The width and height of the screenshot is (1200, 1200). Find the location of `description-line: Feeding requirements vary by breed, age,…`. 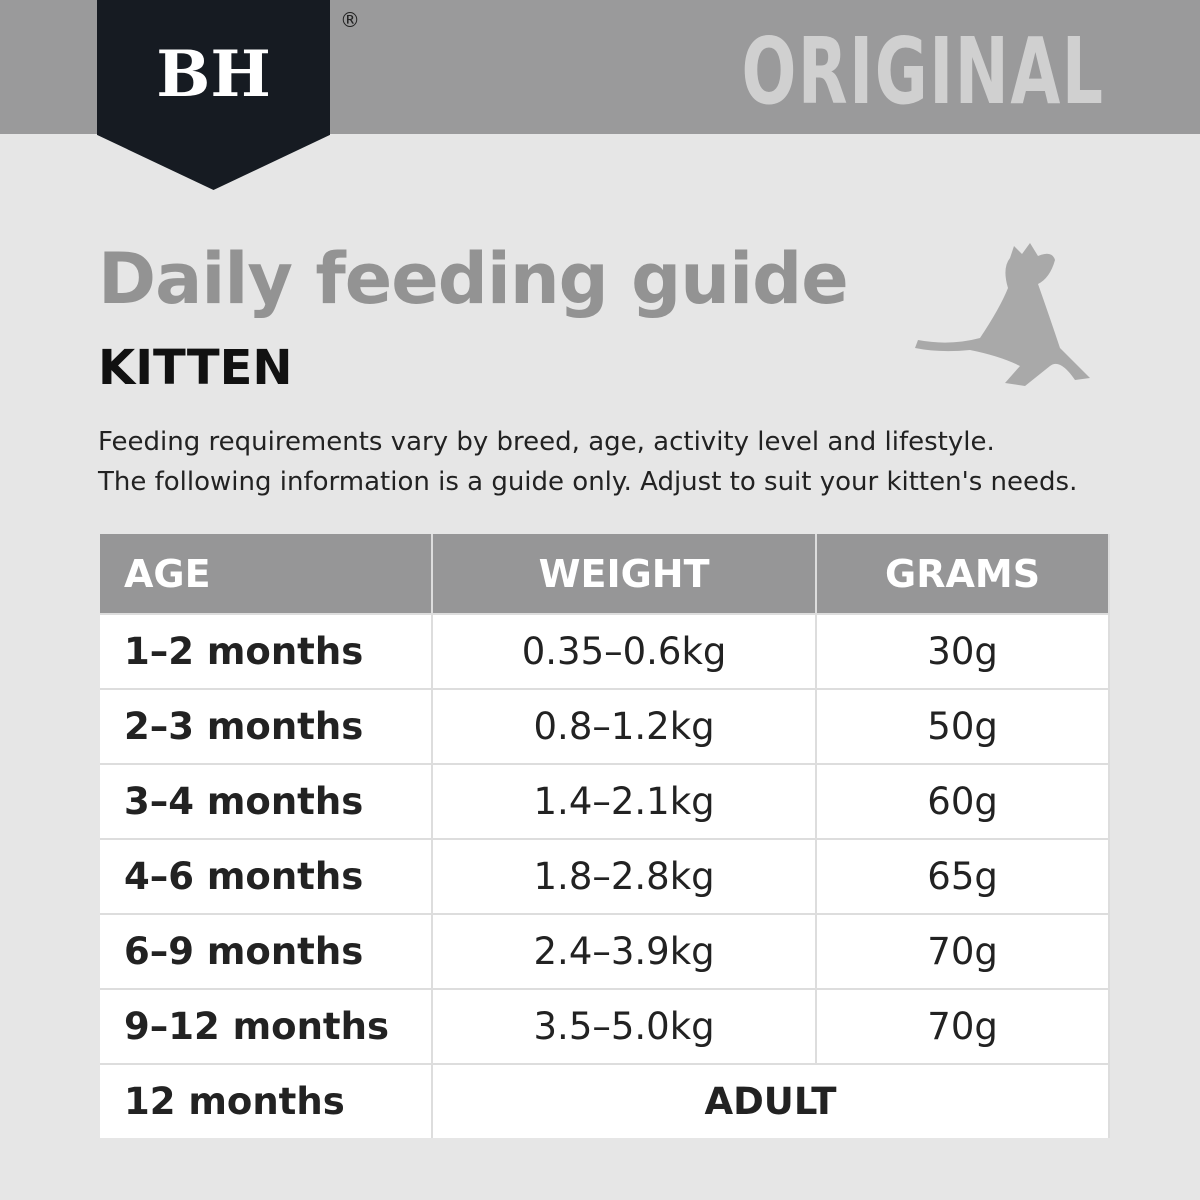

description-line: Feeding requirements vary by breed, age,… is located at coordinates (546, 442).